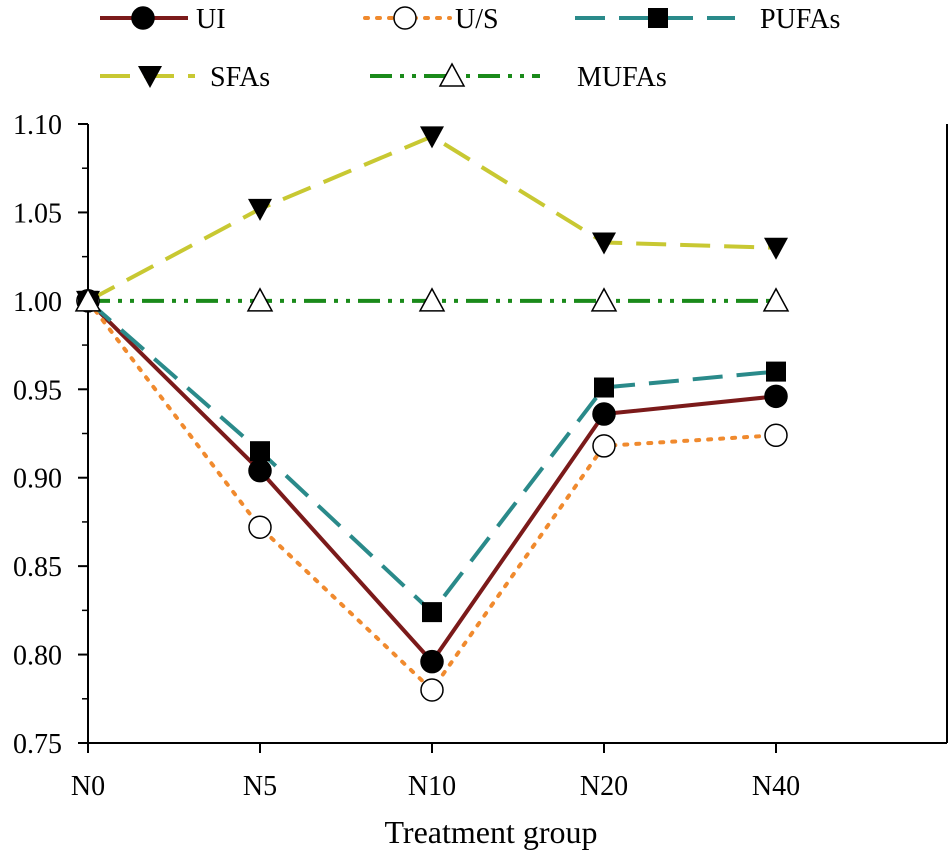  What do you see at coordinates (150, 77) in the screenshot?
I see `legend-marker-sfas` at bounding box center [150, 77].